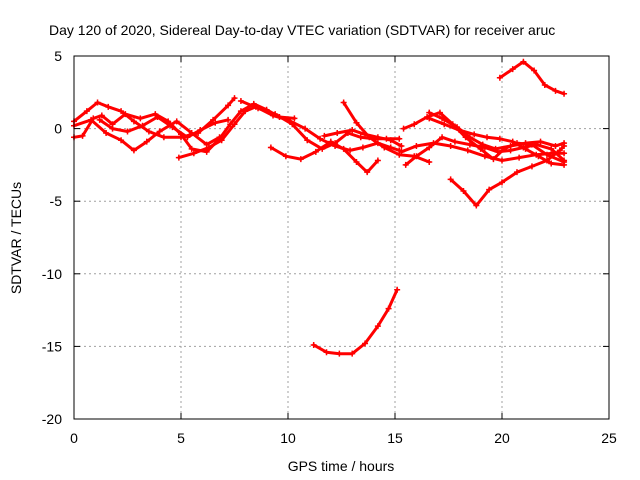 The width and height of the screenshot is (640, 480). Describe the element at coordinates (288, 438) in the screenshot. I see `x-tick-label: 10` at that location.